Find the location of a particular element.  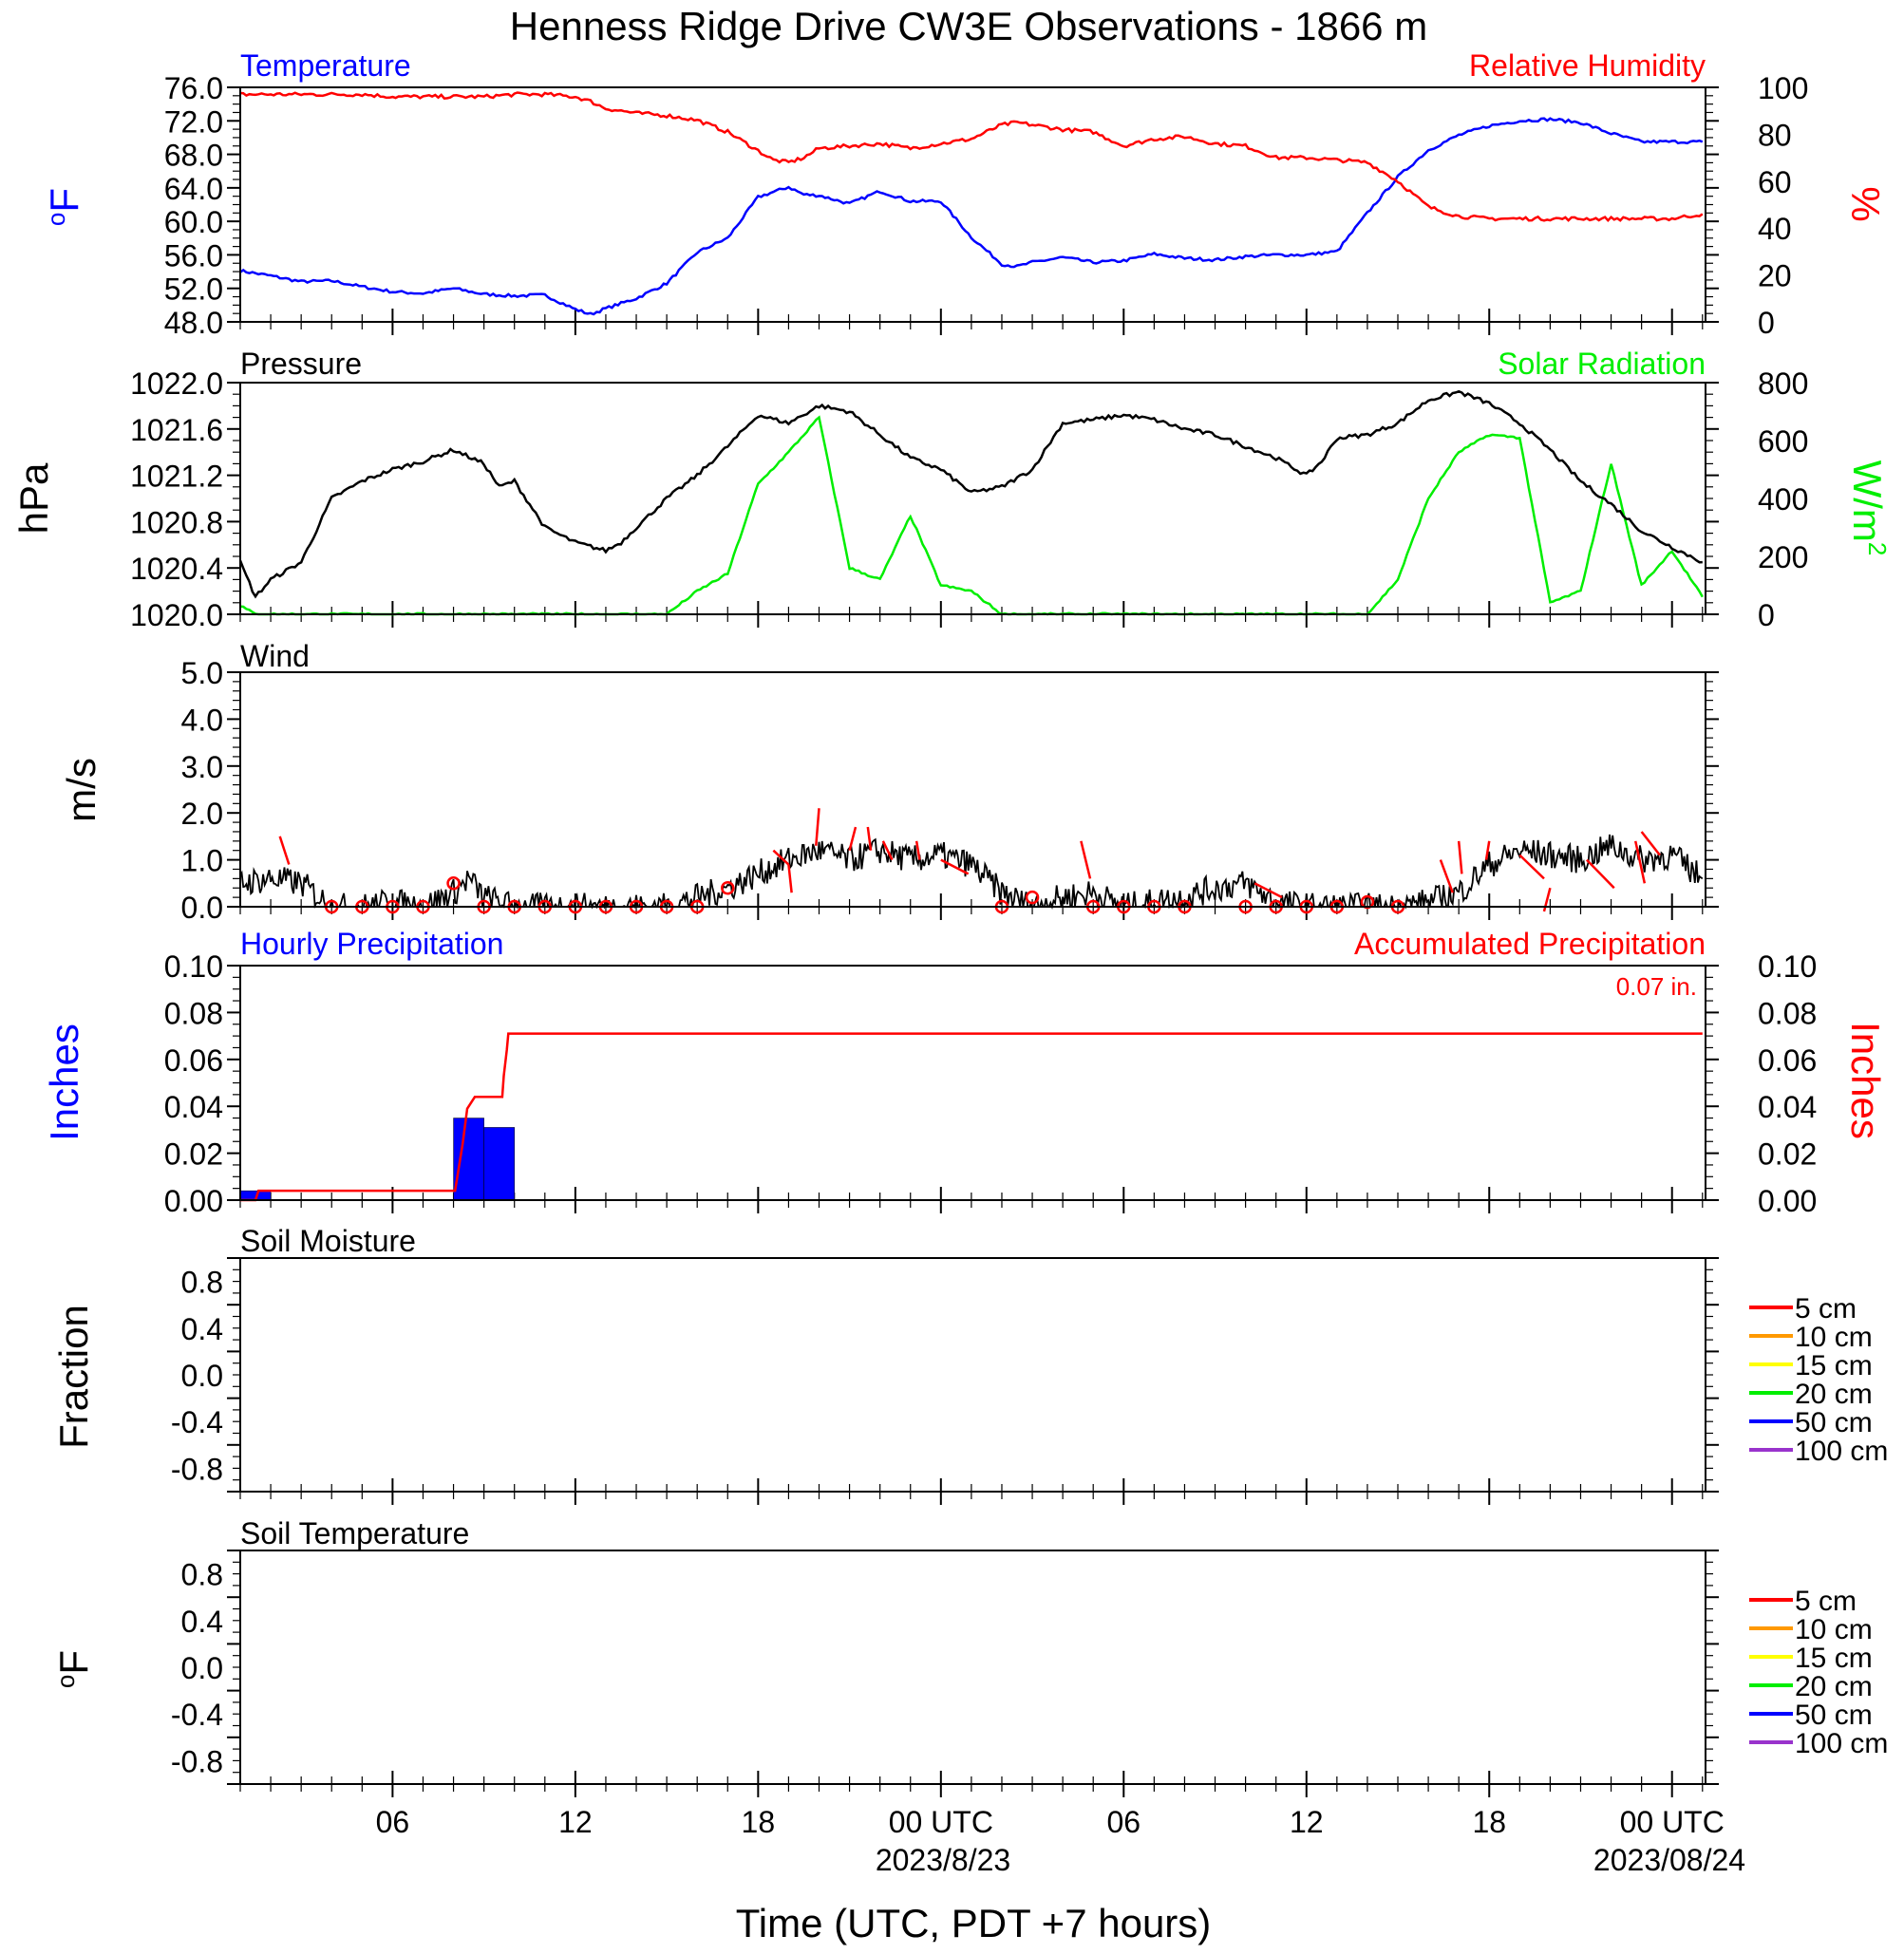

right-tick-label: 0.00 is located at coordinates (1788, 1201).